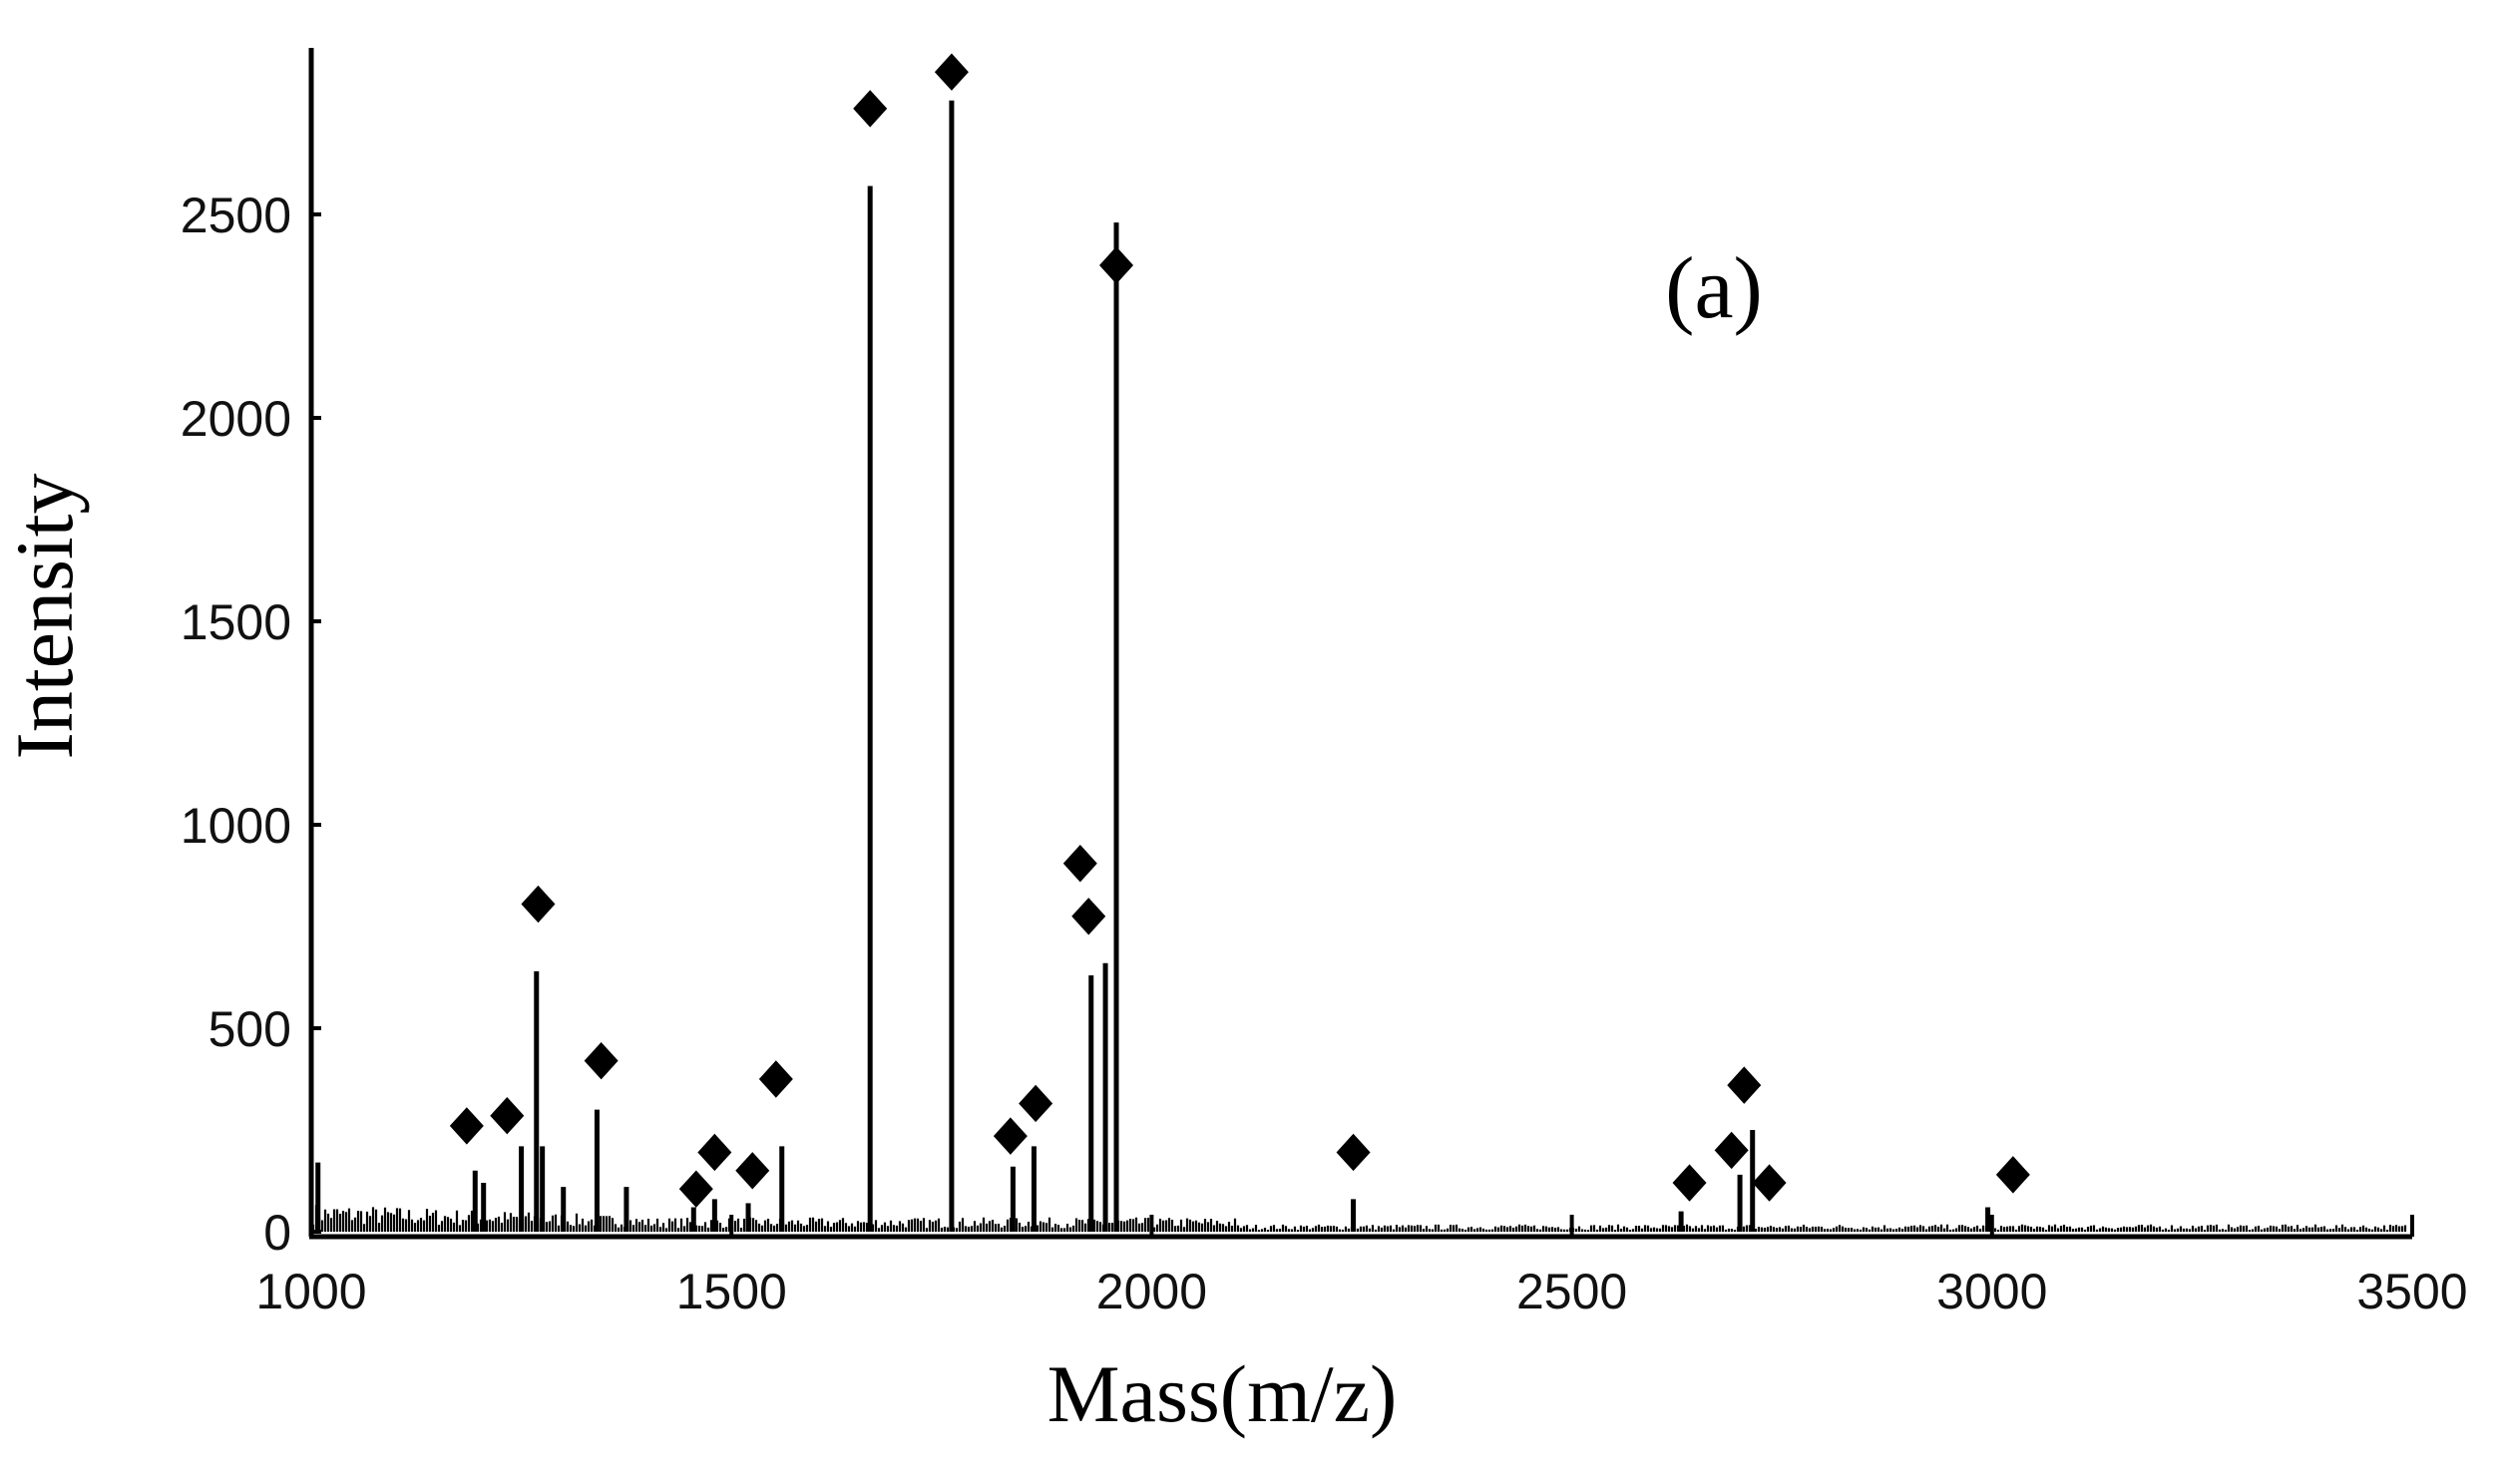 Image resolution: width=2502 pixels, height=1484 pixels. Describe the element at coordinates (1991, 1291) in the screenshot. I see `x-tick-label: 3000` at that location.